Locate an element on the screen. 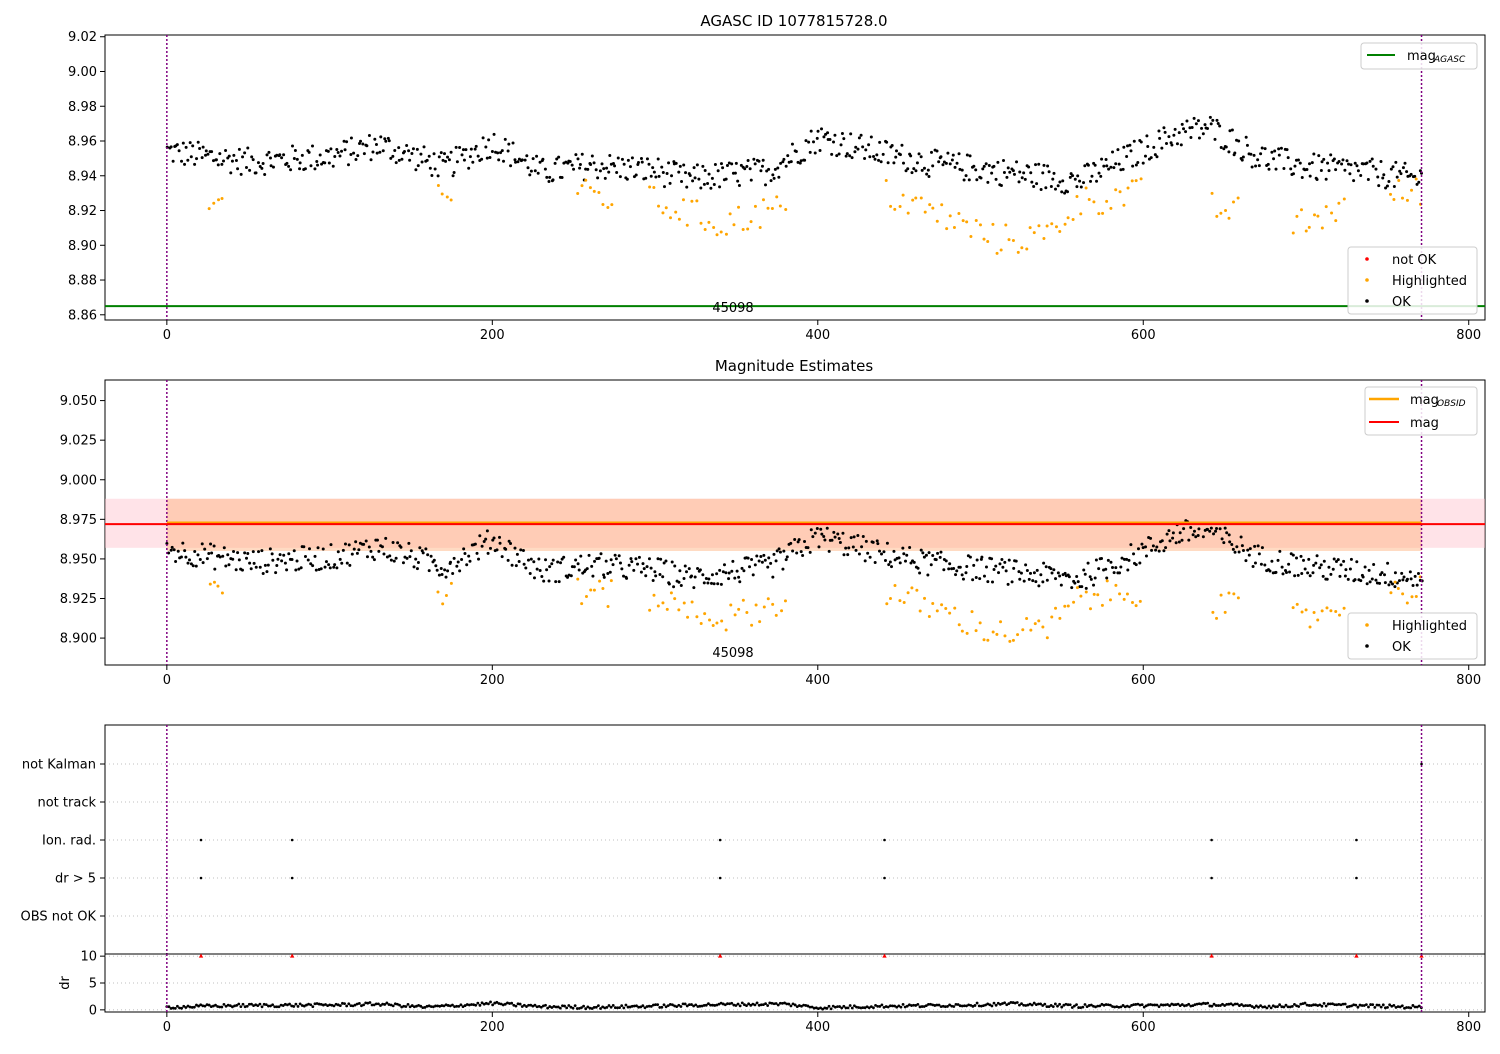  y-tick-label: 9.050 is located at coordinates (78, 401).